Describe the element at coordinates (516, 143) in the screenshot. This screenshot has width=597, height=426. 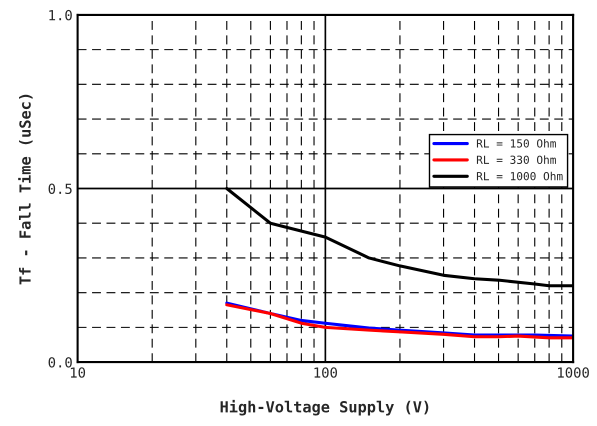
I see `legend-label: RL = 150 Ohm` at that location.